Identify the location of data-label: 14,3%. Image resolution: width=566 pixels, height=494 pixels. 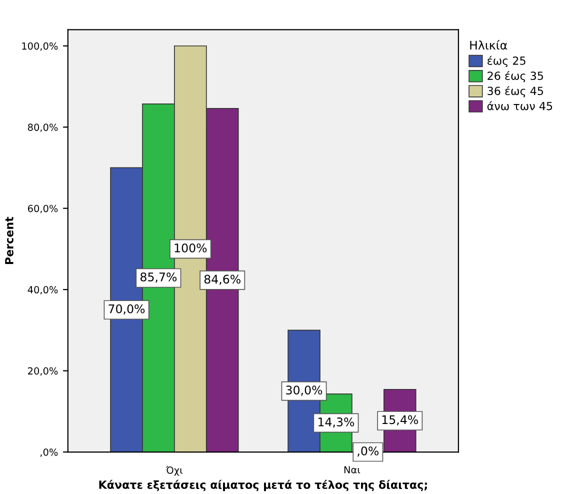
(336, 422).